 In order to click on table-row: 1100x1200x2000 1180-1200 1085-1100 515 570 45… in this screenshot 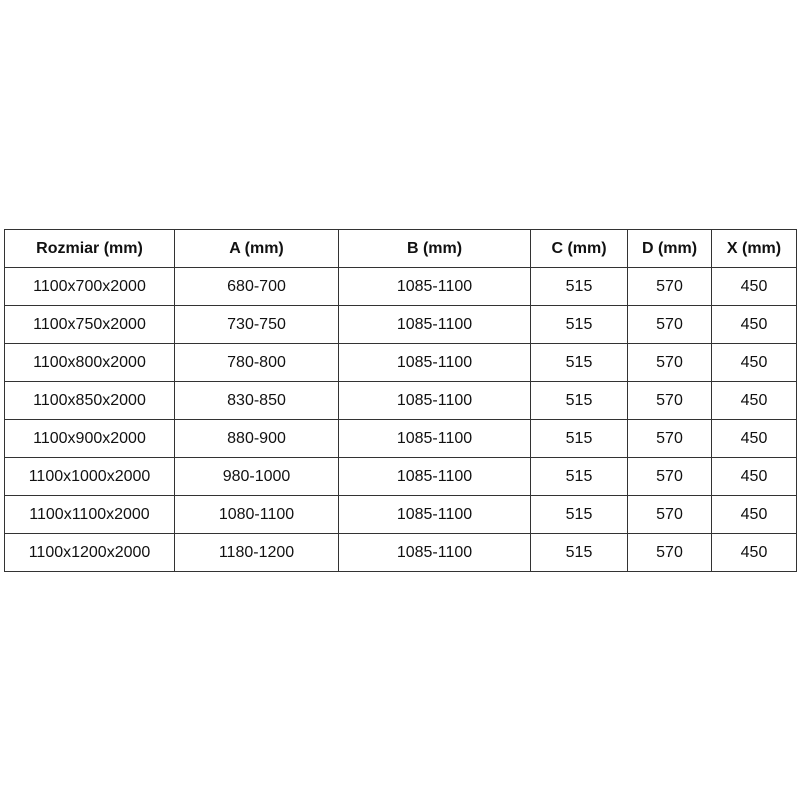, I will do `click(400, 552)`.